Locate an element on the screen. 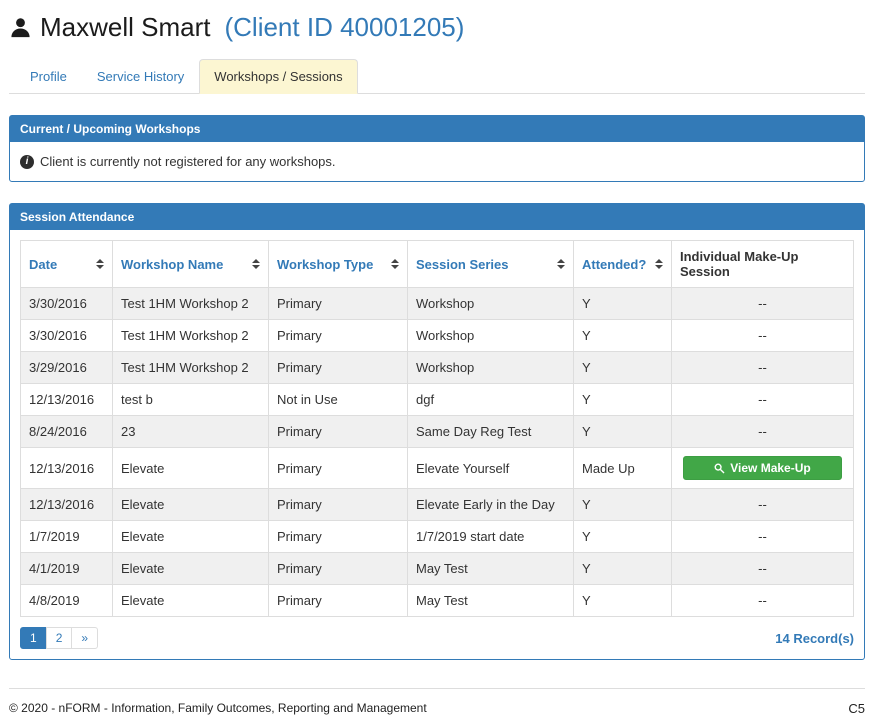 The height and width of the screenshot is (726, 874). cell-makeup-session: View Make-Up is located at coordinates (762, 468).